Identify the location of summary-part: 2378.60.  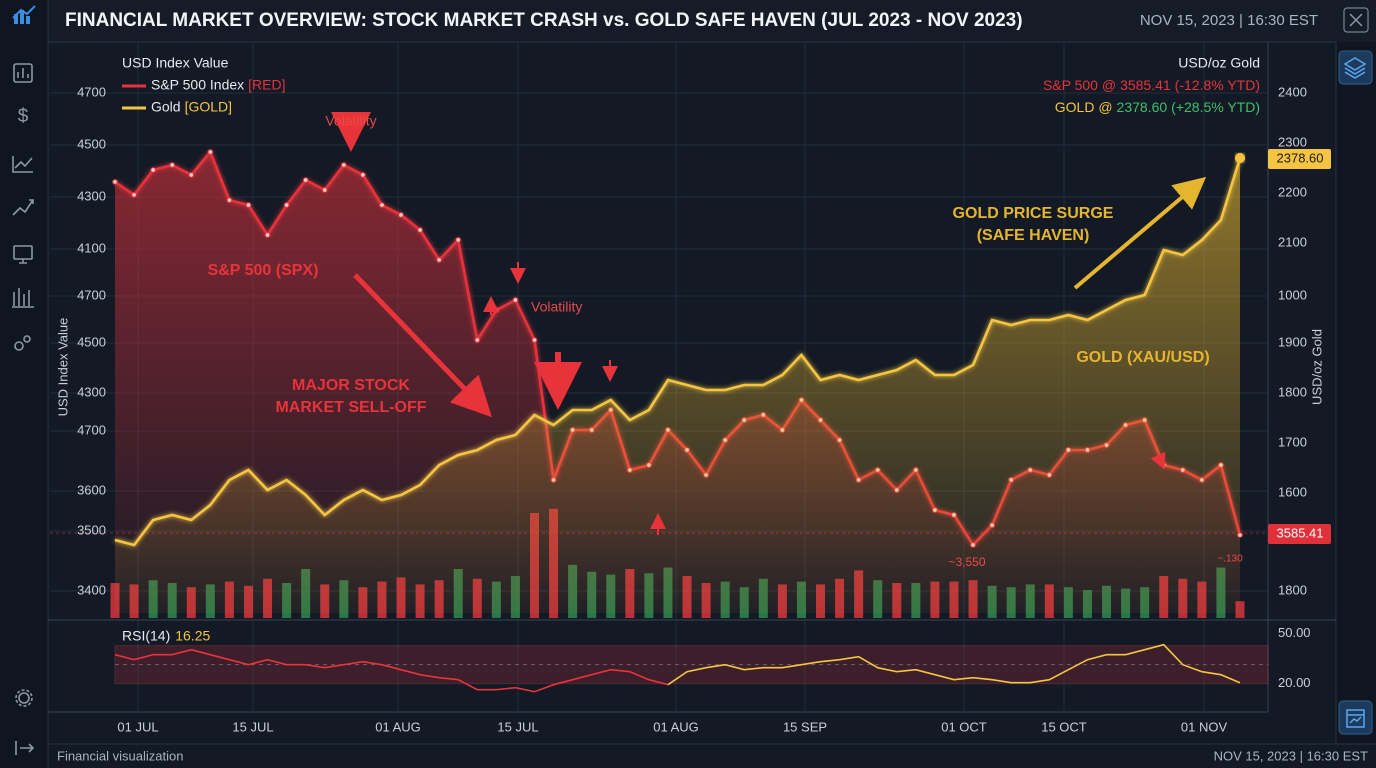
(1142, 107).